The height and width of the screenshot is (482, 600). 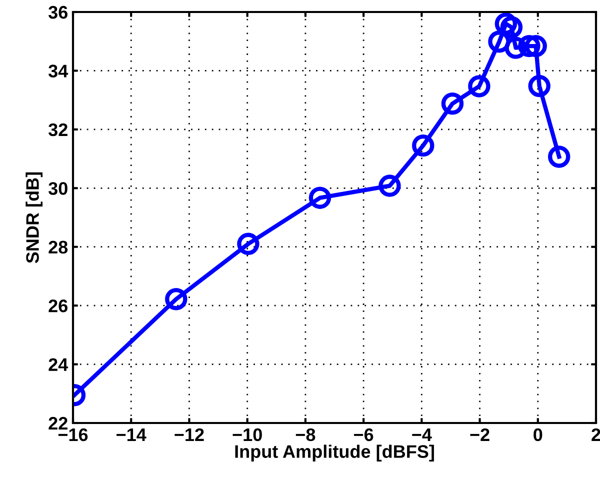 What do you see at coordinates (58, 247) in the screenshot?
I see `y-tick-label: 28` at bounding box center [58, 247].